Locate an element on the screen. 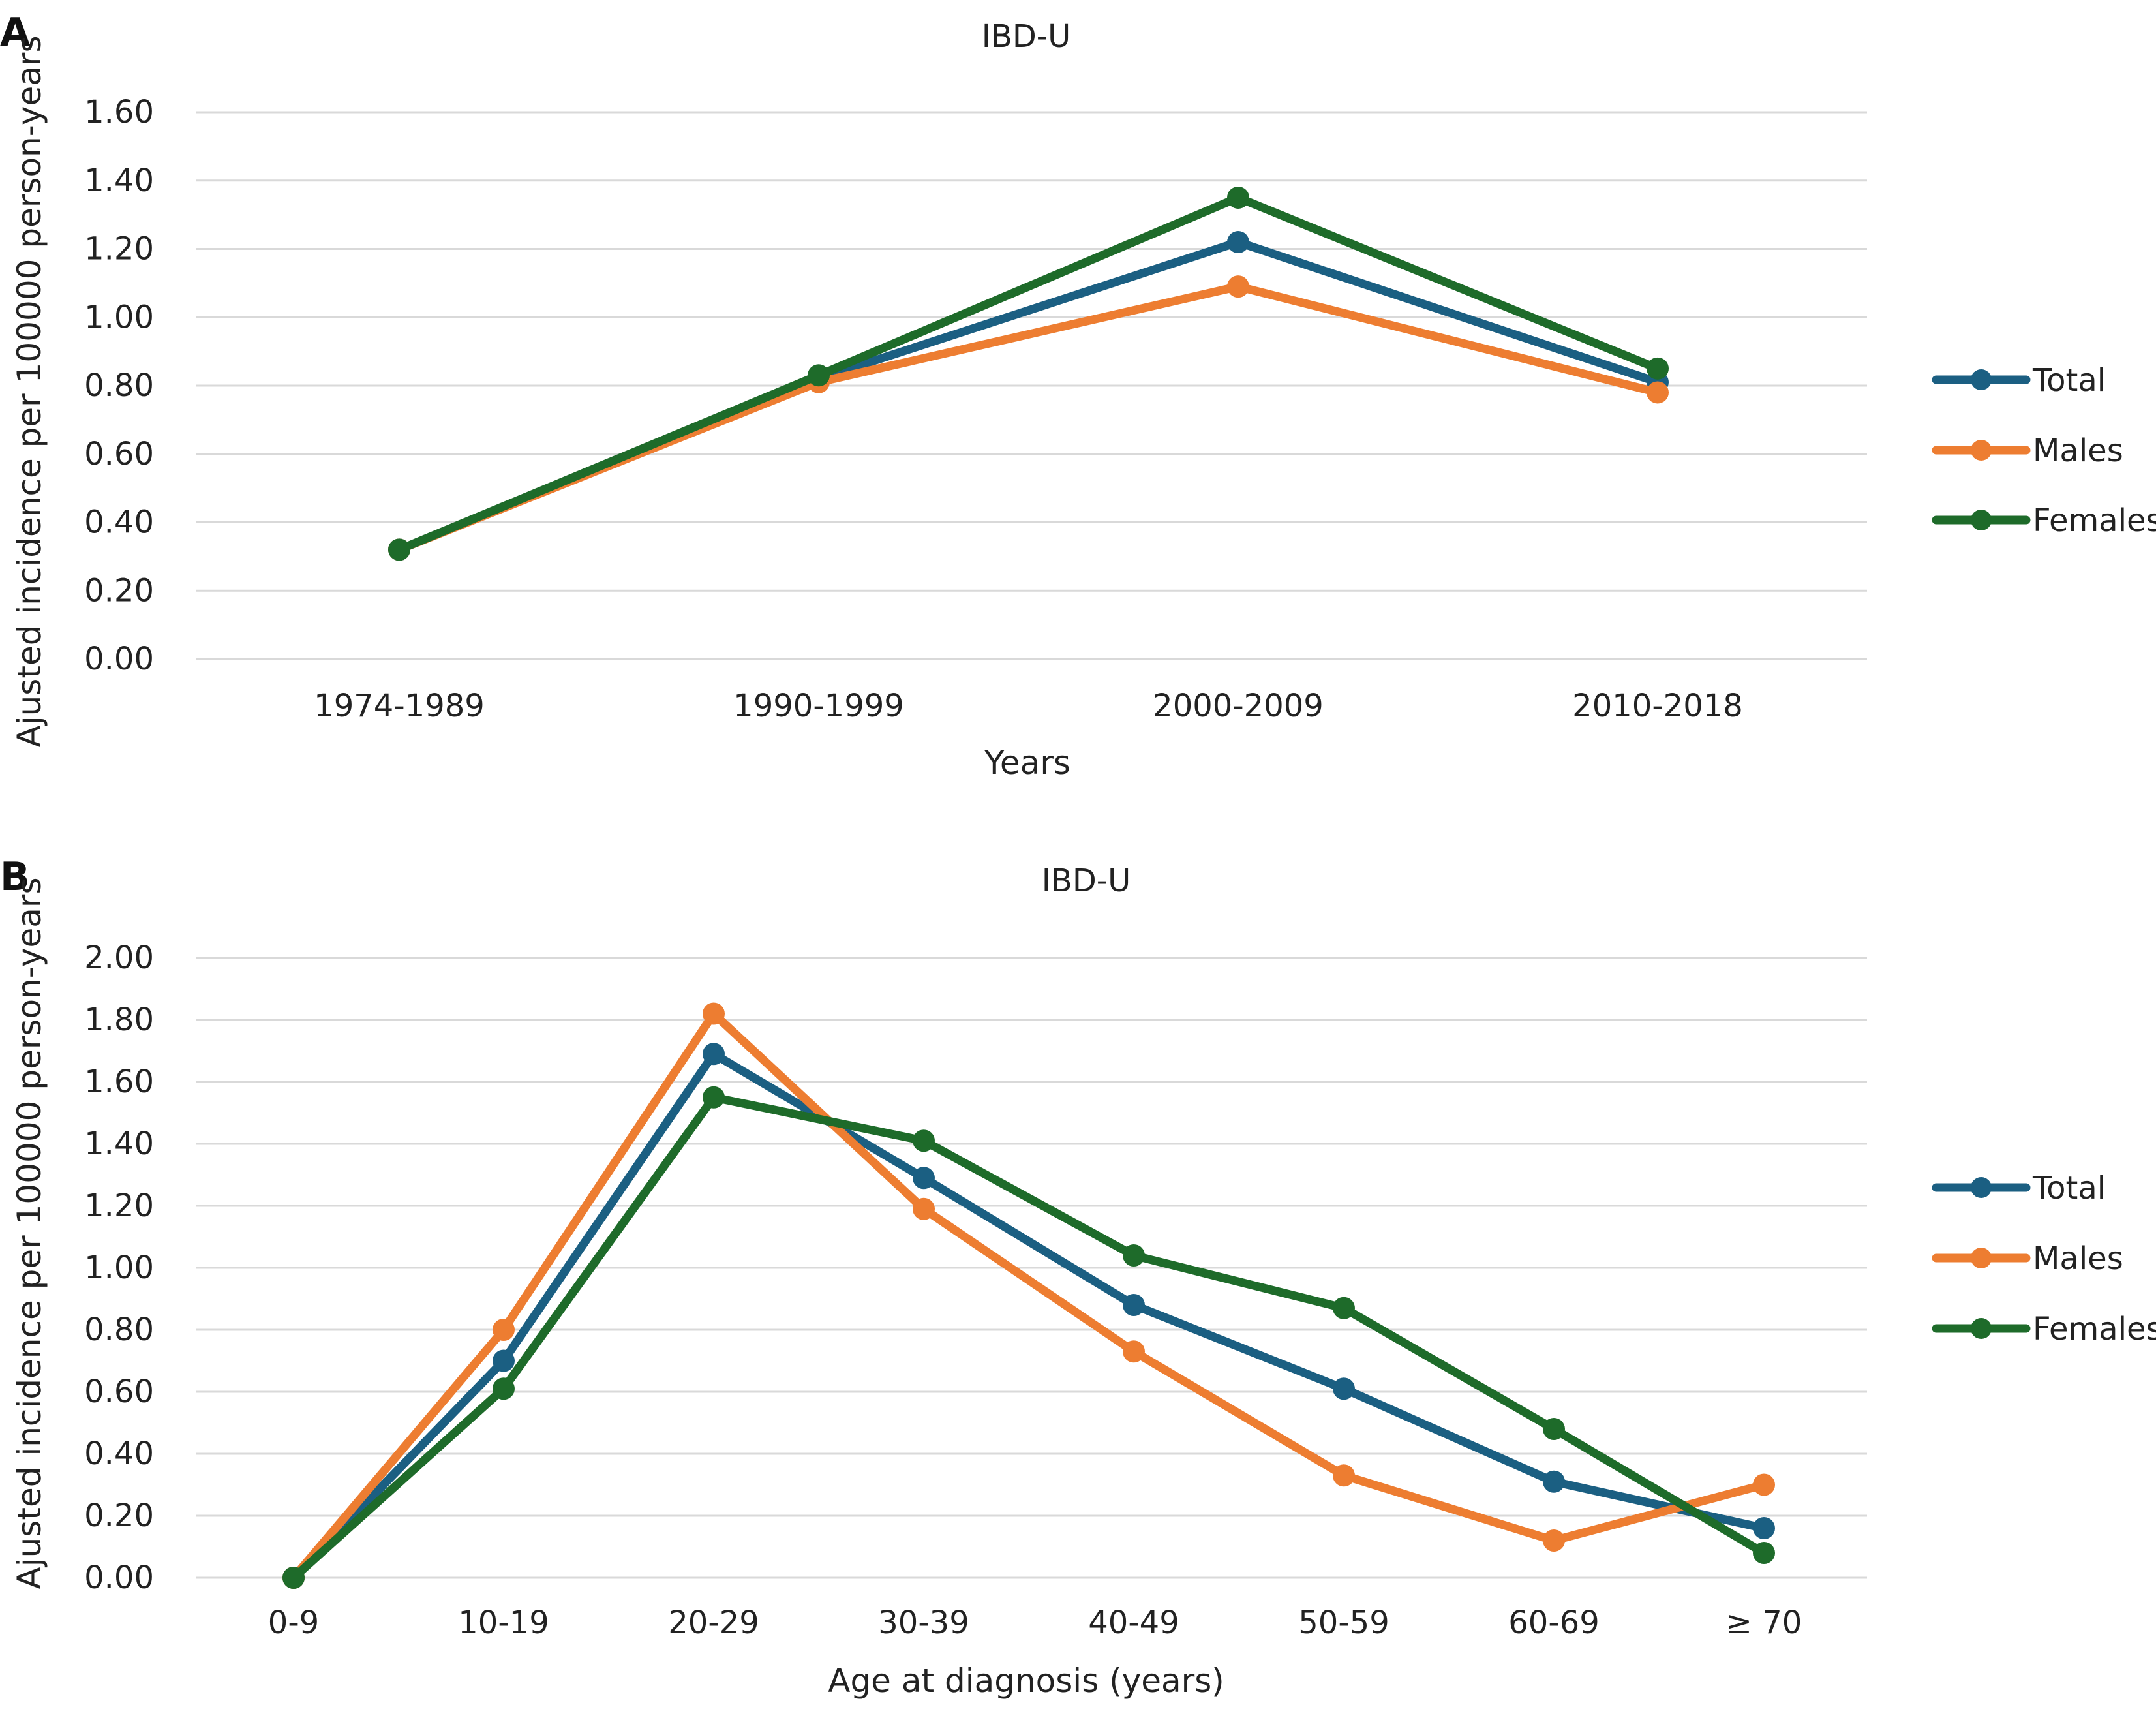 The height and width of the screenshot is (1720, 2156). x-tick-label: 50-59 is located at coordinates (1344, 1623).